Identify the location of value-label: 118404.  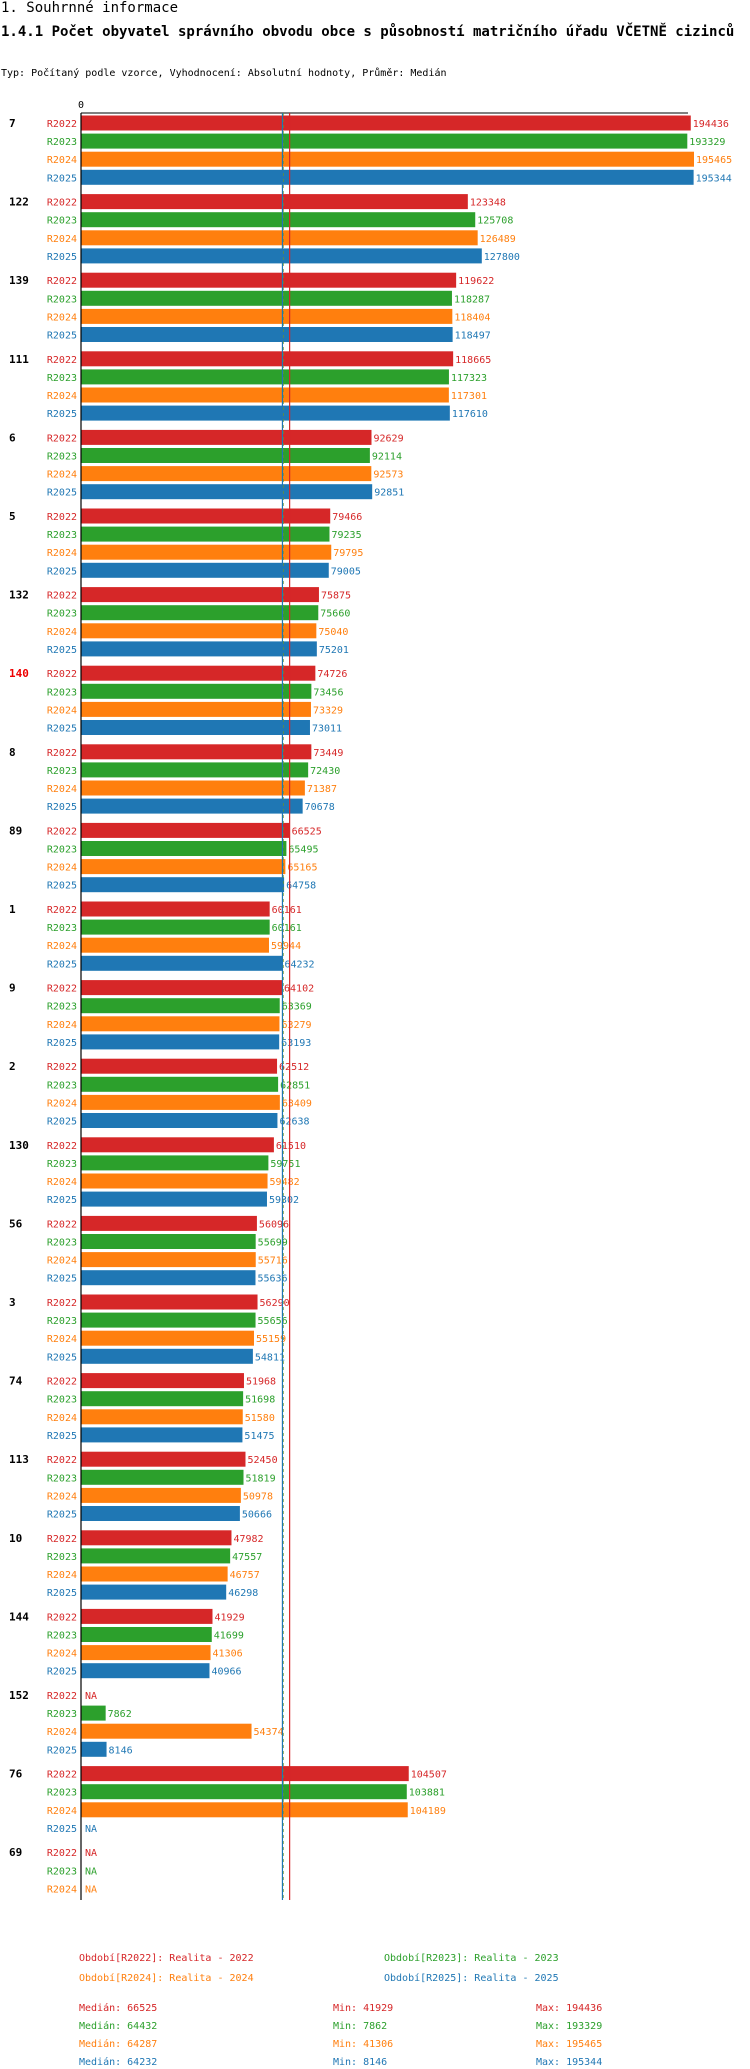
(472, 317).